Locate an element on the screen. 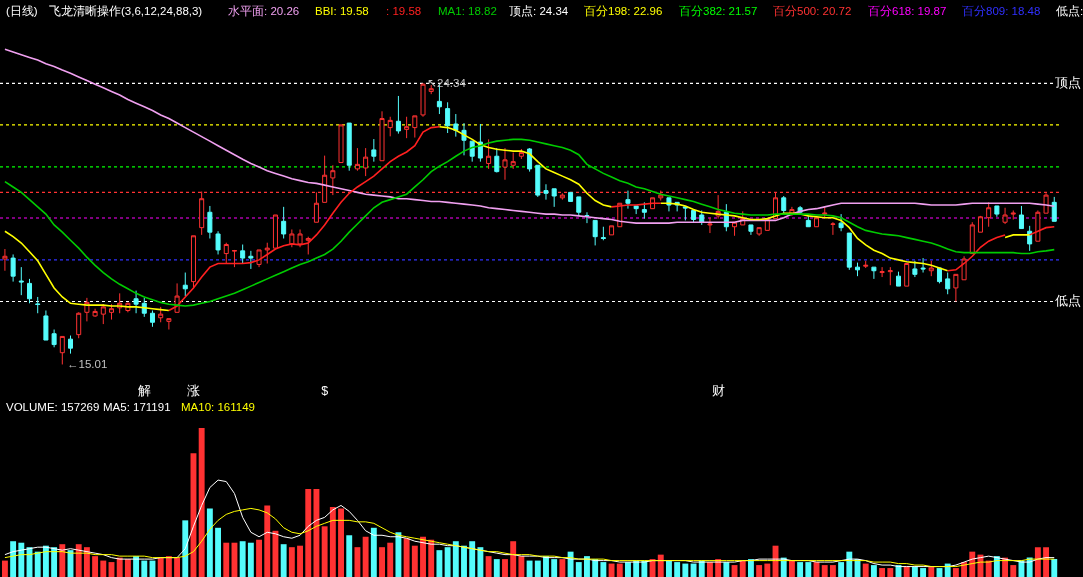  ref-line-label: 顶点 is located at coordinates (1068, 83).